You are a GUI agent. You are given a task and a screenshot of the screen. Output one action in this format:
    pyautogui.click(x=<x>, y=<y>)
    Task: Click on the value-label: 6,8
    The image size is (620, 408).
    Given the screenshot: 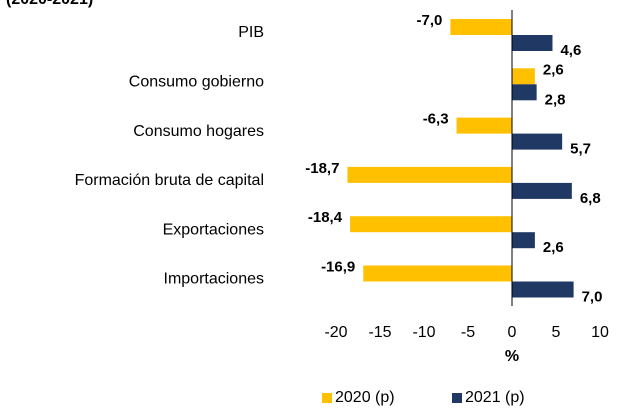 What is the action you would take?
    pyautogui.click(x=590, y=198)
    